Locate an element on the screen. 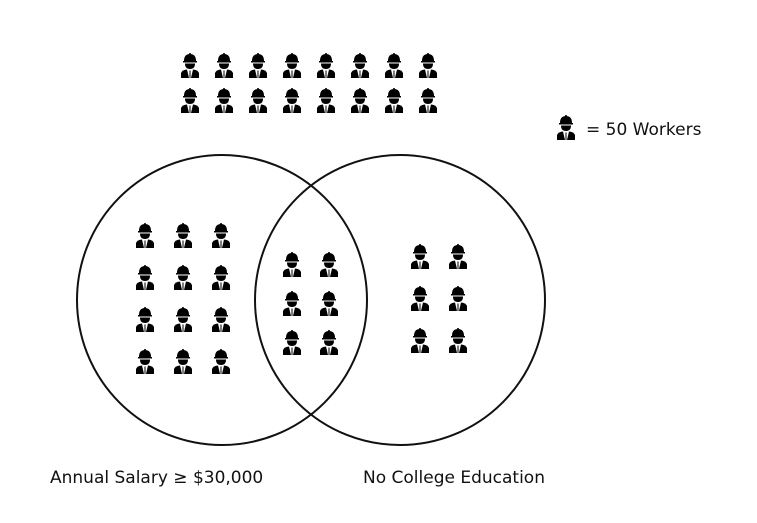 This screenshot has height=523, width=757. legend-worker-icon is located at coordinates (566, 127).